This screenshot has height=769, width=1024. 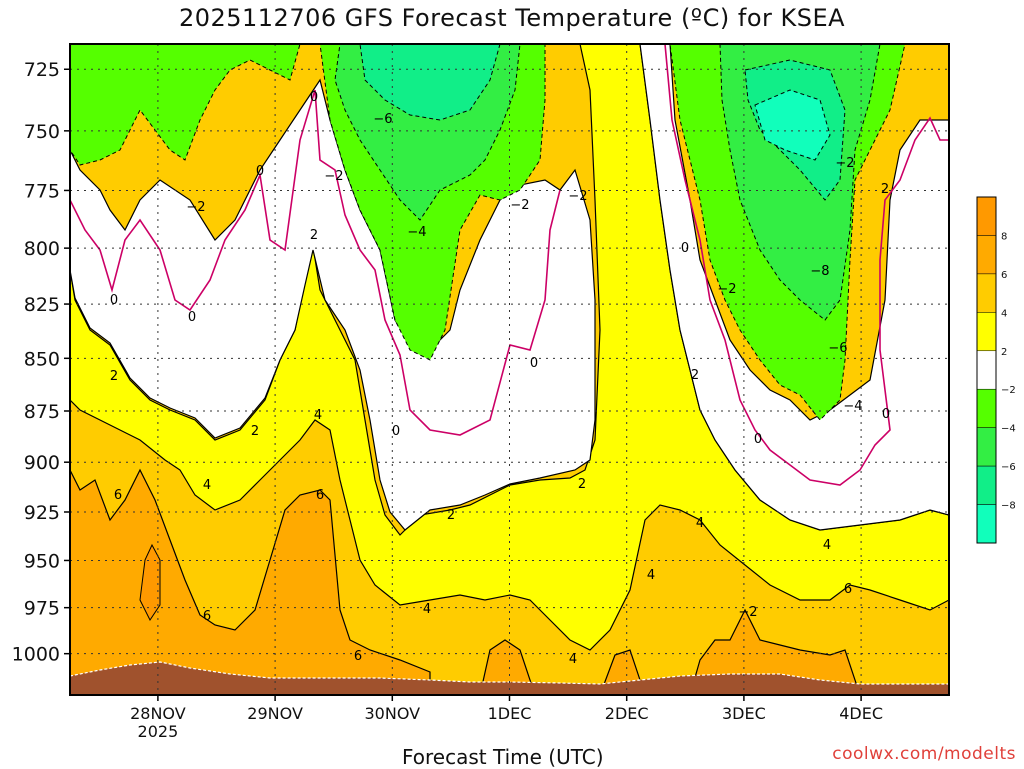 I want to click on colorbar-label: −6, so click(x=1008, y=467).